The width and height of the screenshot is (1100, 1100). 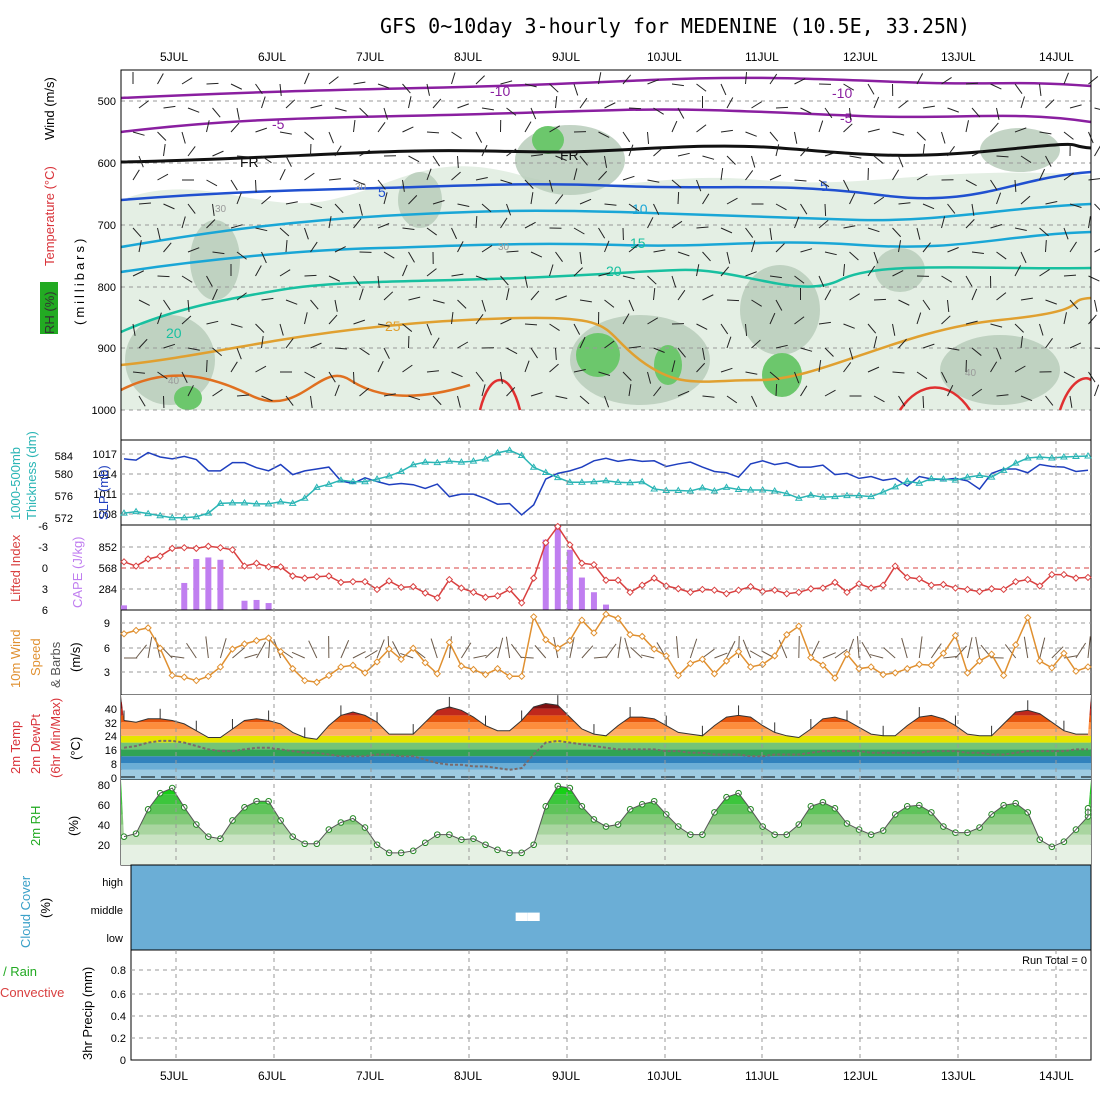 What do you see at coordinates (611, 1004) in the screenshot?
I see `precip-gridlines` at bounding box center [611, 1004].